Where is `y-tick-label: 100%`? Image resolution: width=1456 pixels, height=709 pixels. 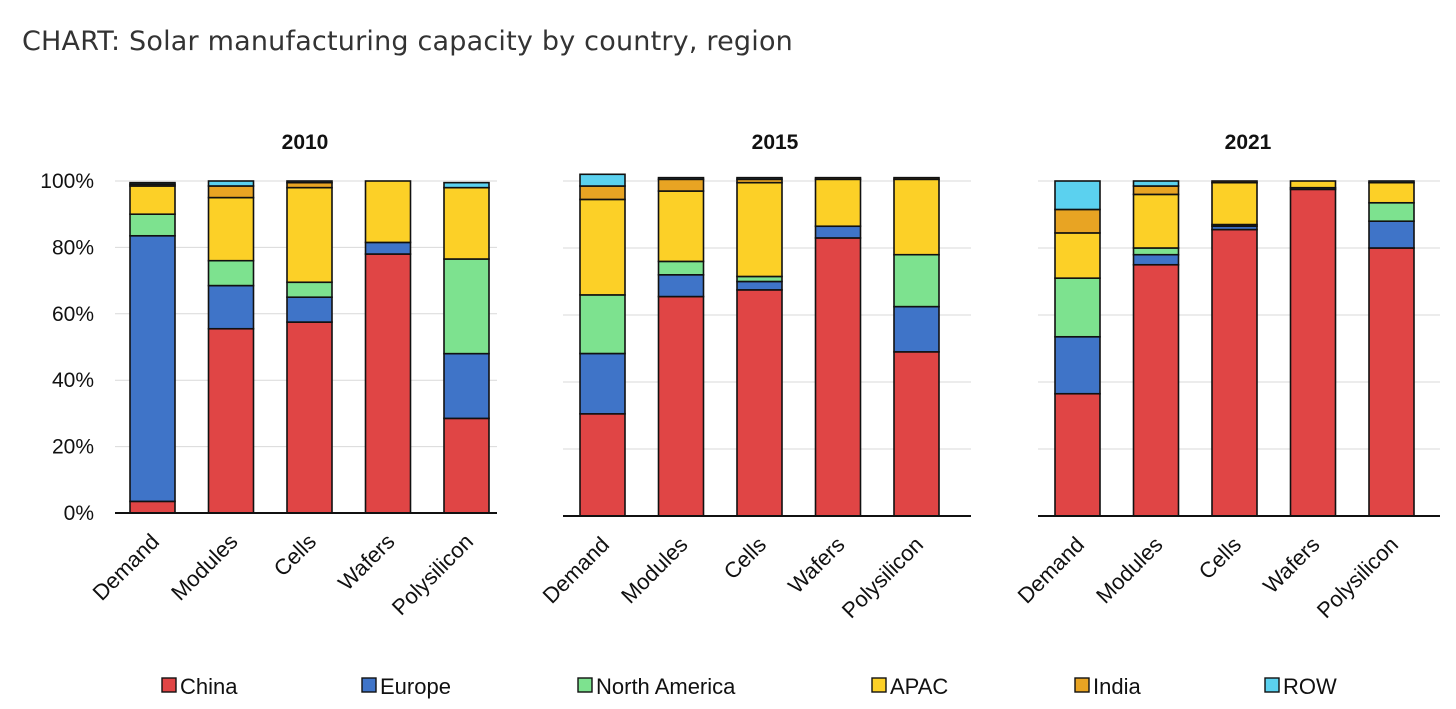
y-tick-label: 100% is located at coordinates (67, 181).